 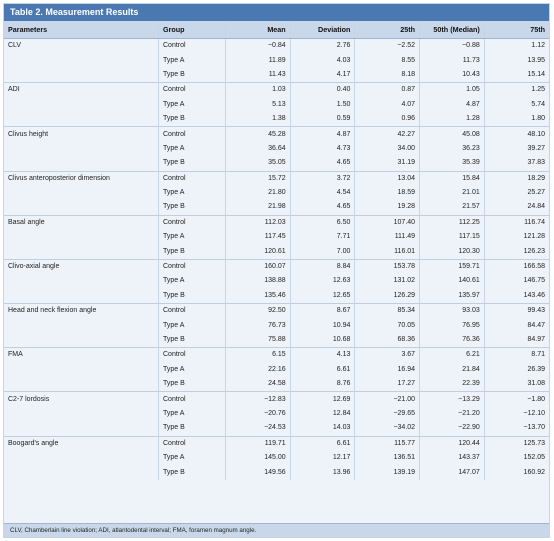 I want to click on p50-cell: 35.39, so click(x=452, y=164).